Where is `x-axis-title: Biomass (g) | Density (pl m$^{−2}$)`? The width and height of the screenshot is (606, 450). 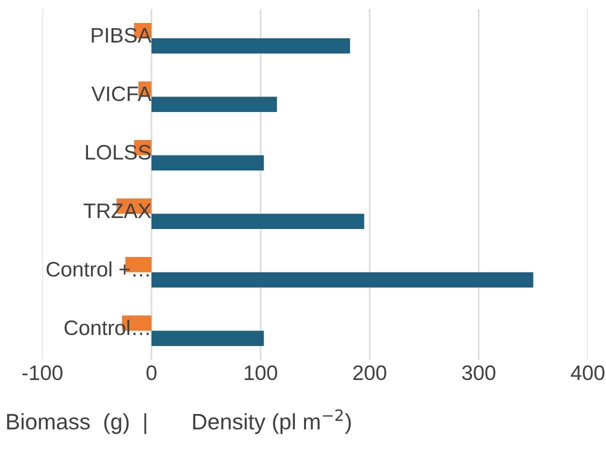
x-axis-title: Biomass (g) | Density (pl m$^{−2}$) is located at coordinates (179, 421).